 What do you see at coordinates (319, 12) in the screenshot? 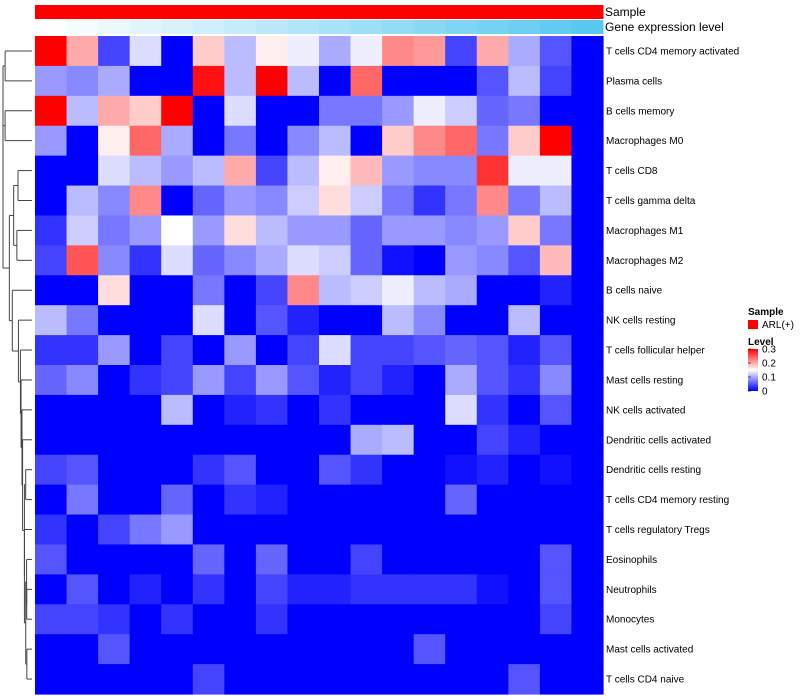
I see `sample-annotation-track` at bounding box center [319, 12].